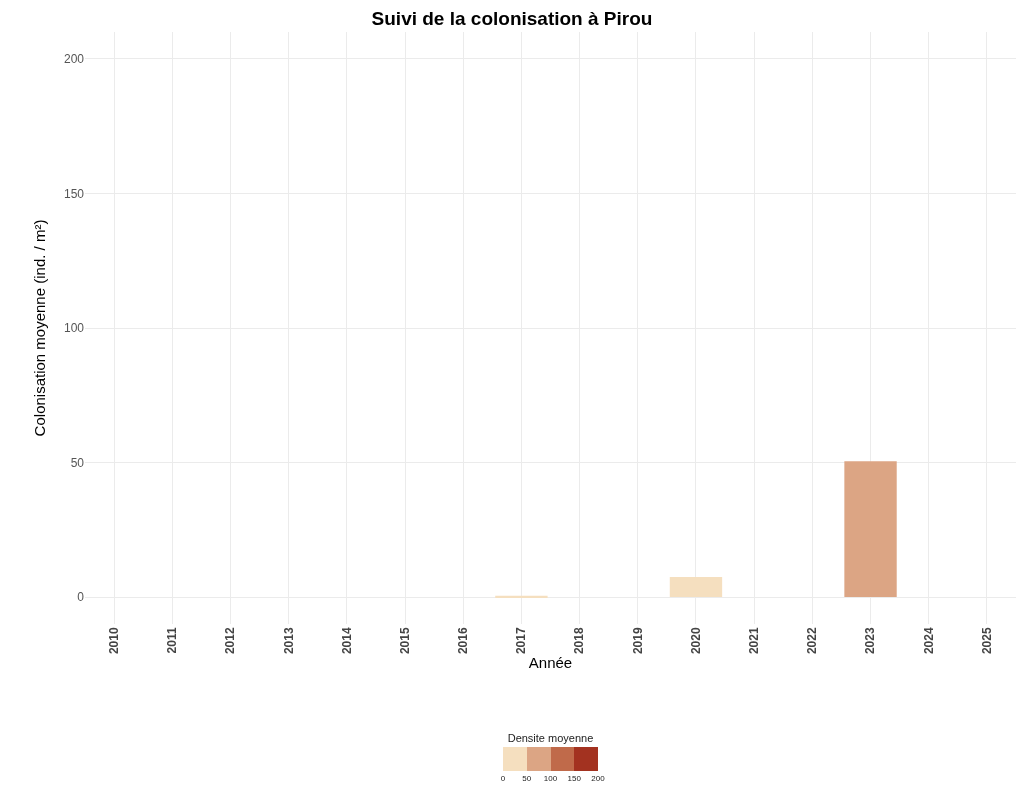 This screenshot has width=1024, height=798. What do you see at coordinates (574, 779) in the screenshot?
I see `color-bar-label: 150` at bounding box center [574, 779].